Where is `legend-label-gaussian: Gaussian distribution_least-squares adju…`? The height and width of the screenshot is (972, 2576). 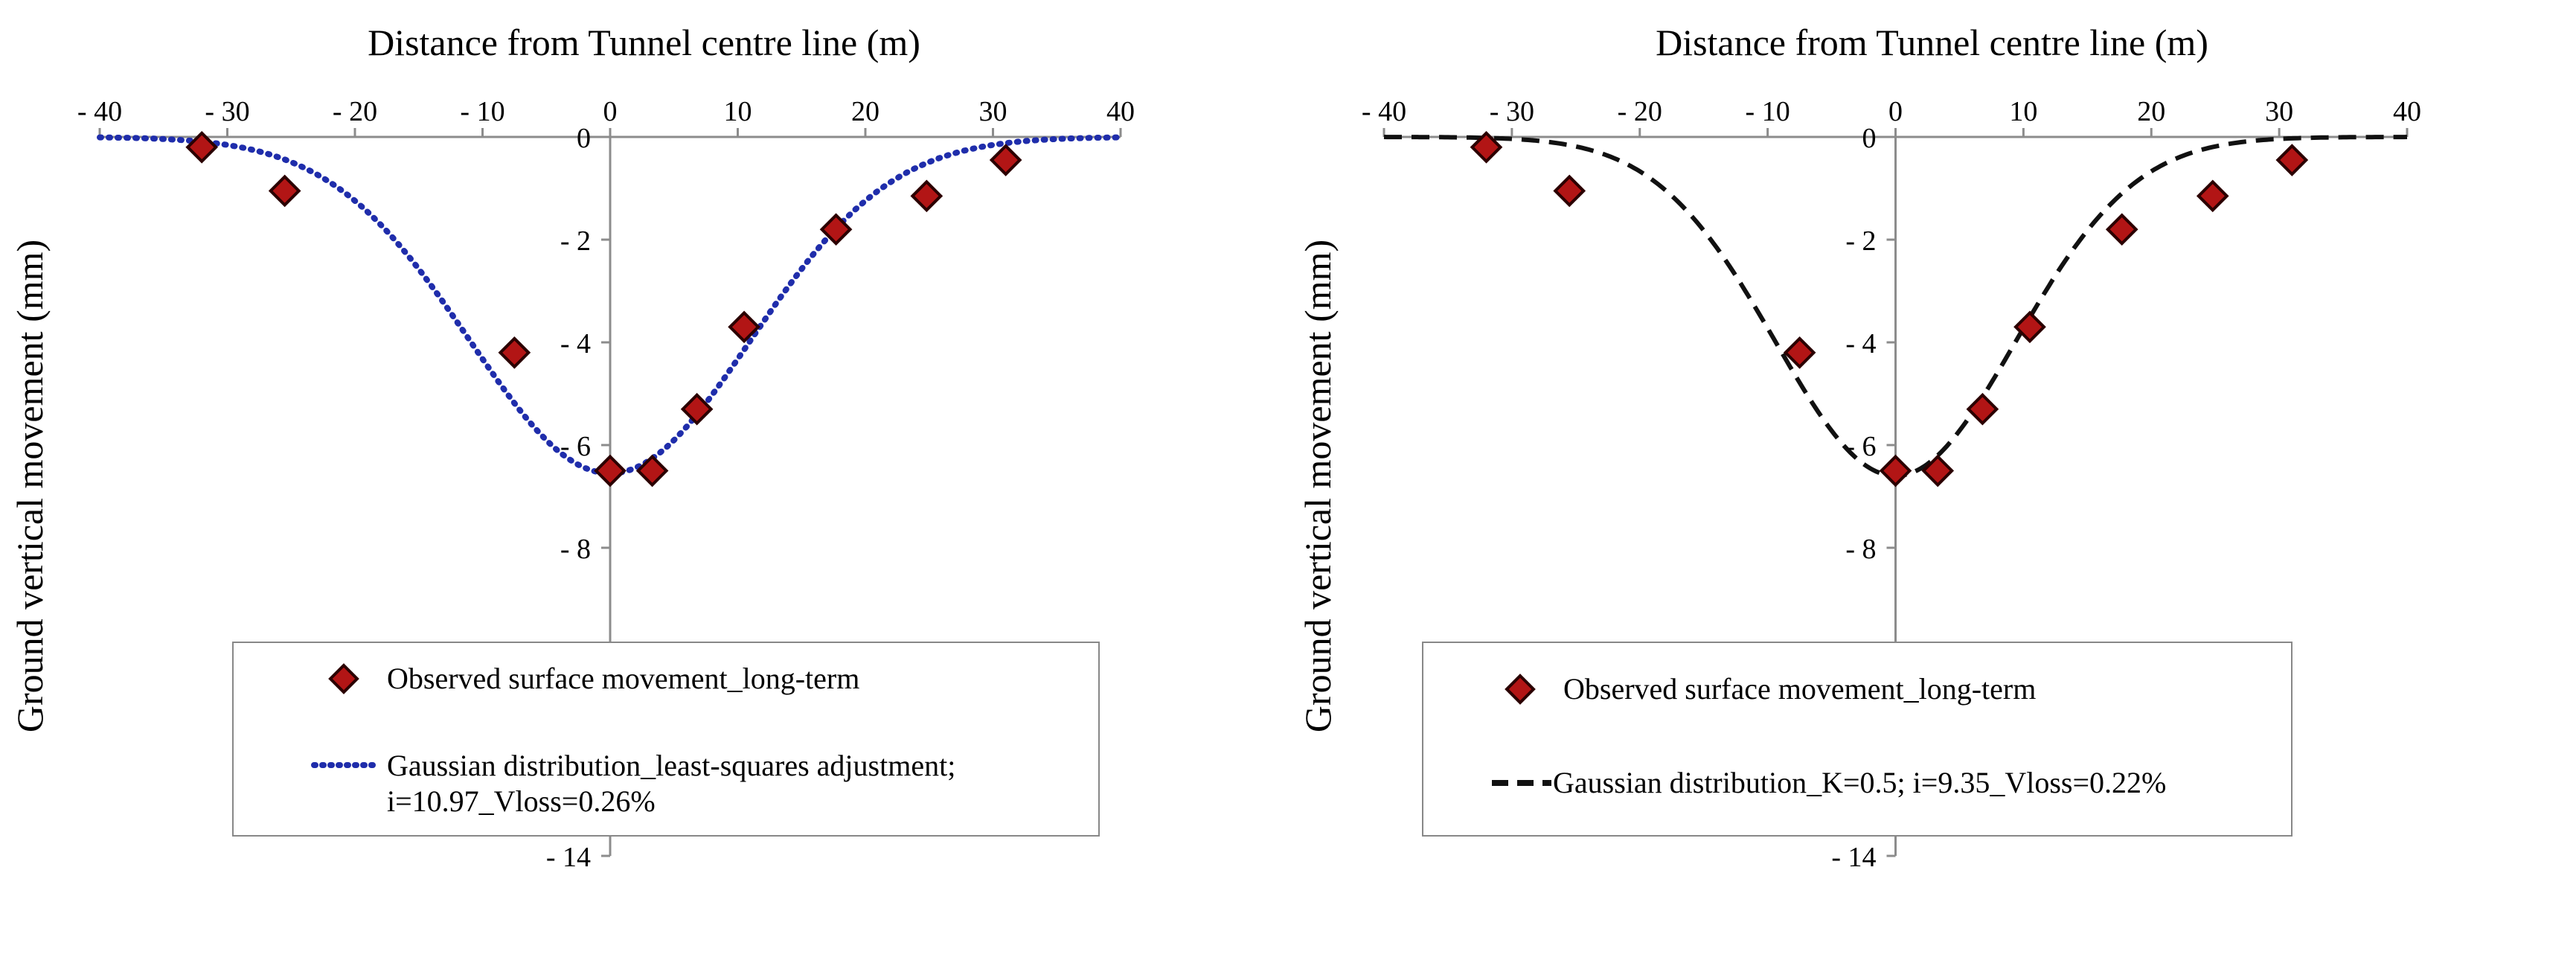
legend-label-gaussian: Gaussian distribution_least-squares adju… is located at coordinates (671, 784).